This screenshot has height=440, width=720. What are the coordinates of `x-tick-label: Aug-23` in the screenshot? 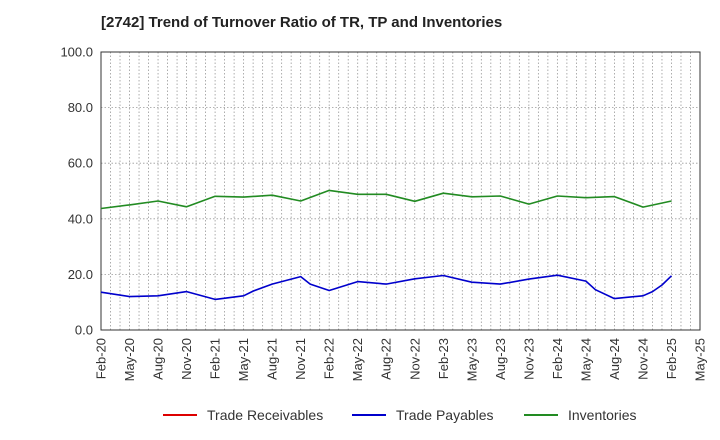 It's located at (500, 359).